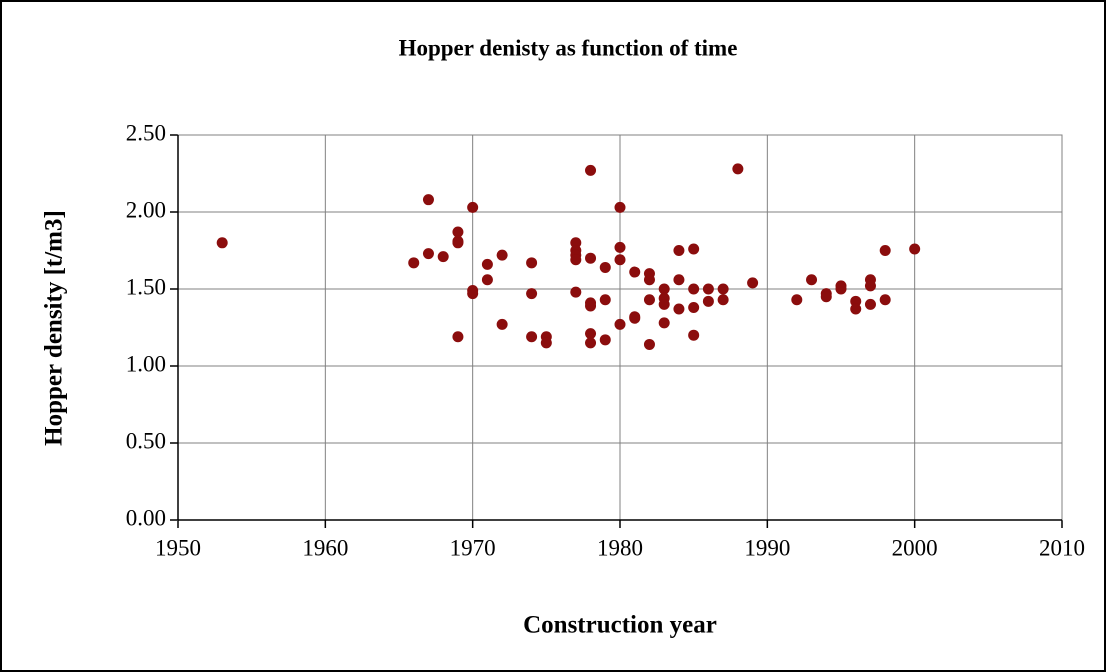 This screenshot has height=672, width=1106. I want to click on x-tick-label: 1950, so click(178, 547).